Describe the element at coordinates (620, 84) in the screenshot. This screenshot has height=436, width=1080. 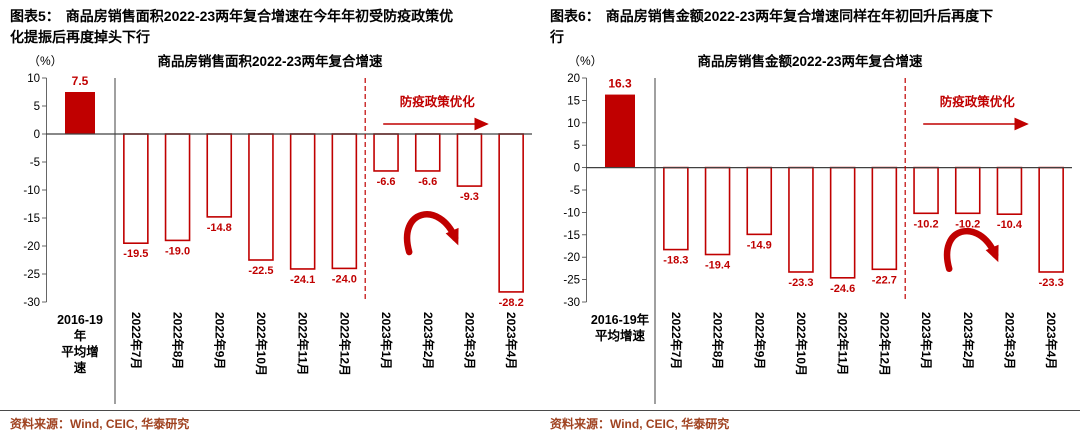
I see `average-bar-value-label: 16.3` at that location.